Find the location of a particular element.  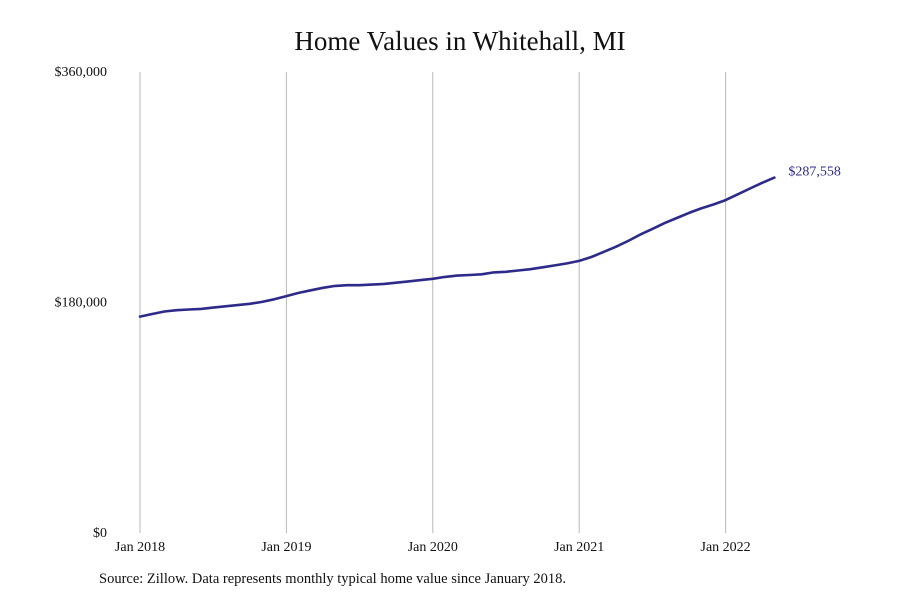

x-tick-label: Jan 2020 is located at coordinates (433, 547).